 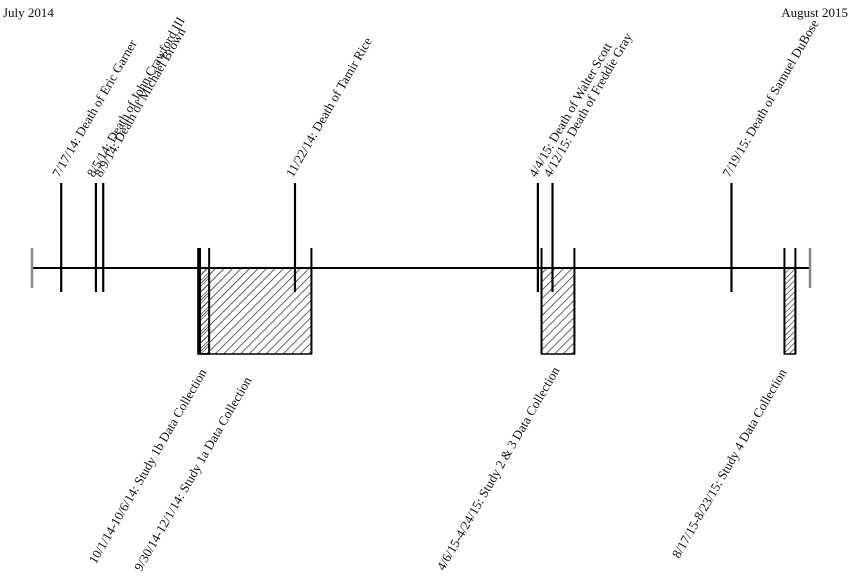 I want to click on event-label: 4/4/15: Death of Walter Scott, so click(x=569, y=110).